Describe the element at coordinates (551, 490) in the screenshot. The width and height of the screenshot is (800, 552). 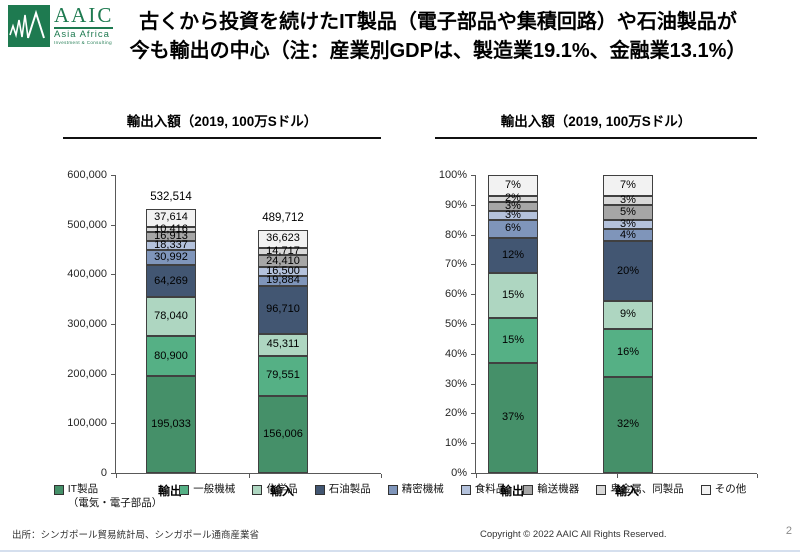
I see `legend-item: 輸送機器` at that location.